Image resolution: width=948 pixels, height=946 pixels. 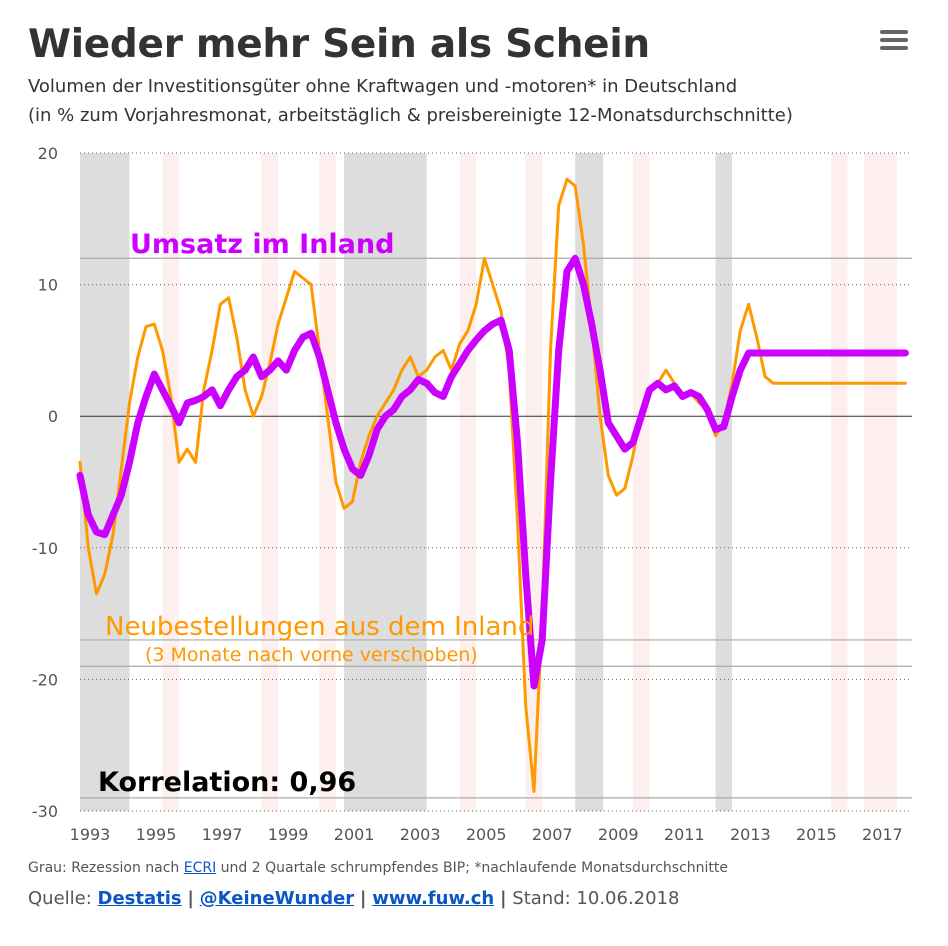 What do you see at coordinates (106, 868) in the screenshot?
I see `footnote-prefix: Grau: Rezession nach` at bounding box center [106, 868].